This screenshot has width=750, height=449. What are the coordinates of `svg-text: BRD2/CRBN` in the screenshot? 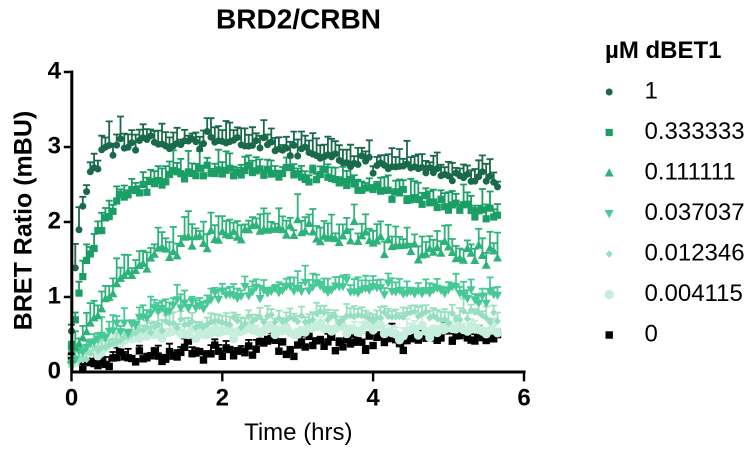 It's located at (298, 19).